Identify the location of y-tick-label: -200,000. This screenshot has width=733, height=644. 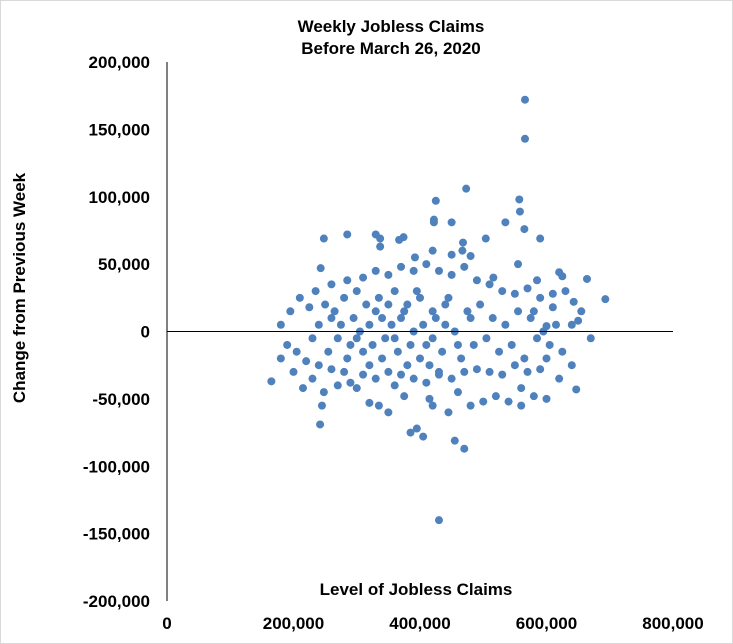
(116, 601).